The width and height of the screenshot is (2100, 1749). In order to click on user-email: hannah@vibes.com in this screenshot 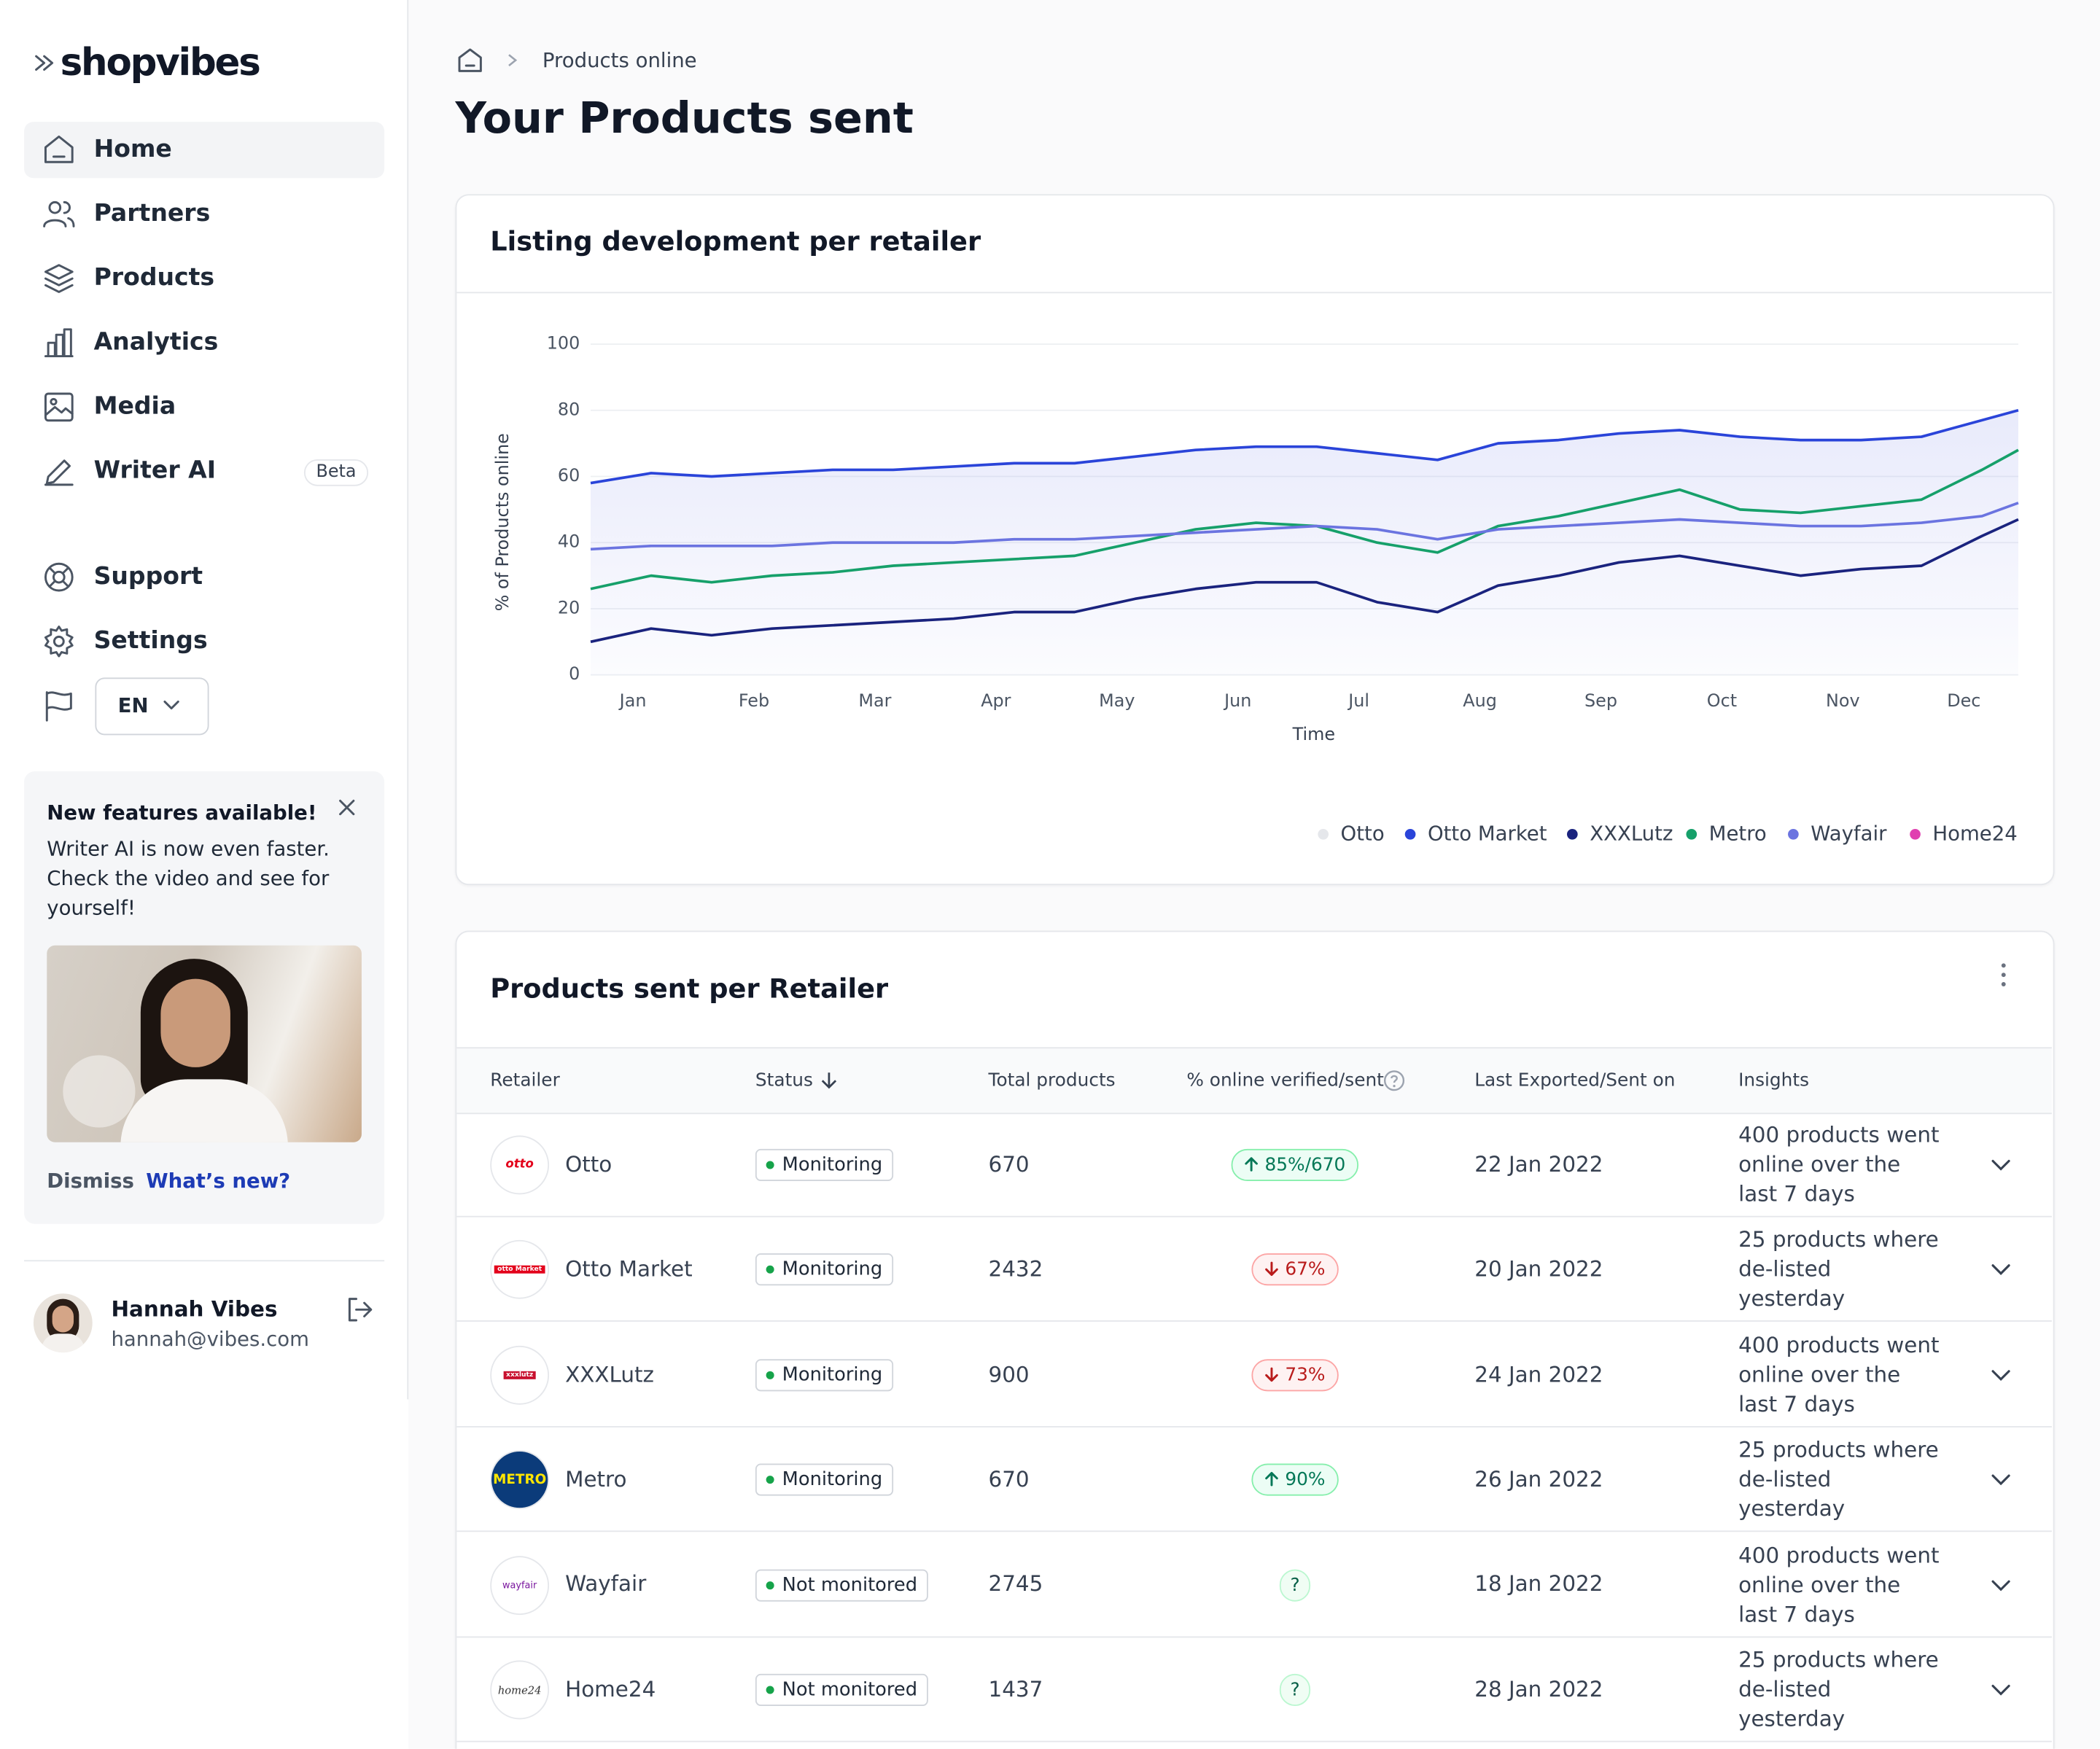, I will do `click(210, 1338)`.